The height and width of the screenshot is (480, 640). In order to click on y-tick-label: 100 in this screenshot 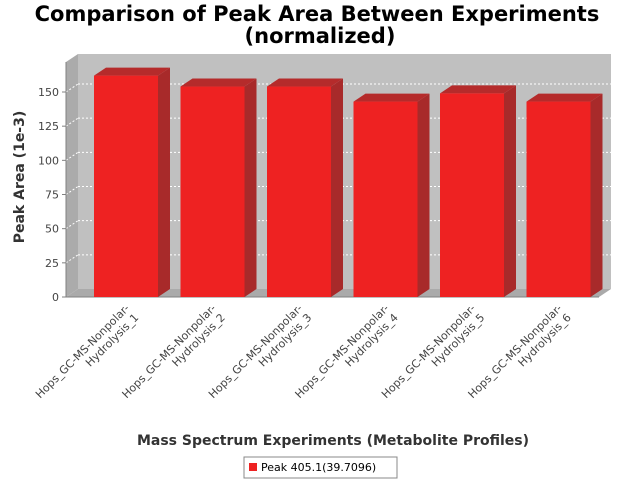, I will do `click(48, 160)`.